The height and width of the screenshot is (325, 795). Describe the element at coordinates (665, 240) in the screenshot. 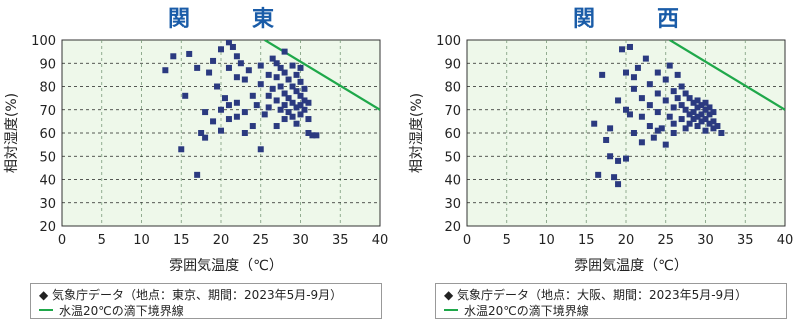

I see `x-tick-label: 25` at that location.